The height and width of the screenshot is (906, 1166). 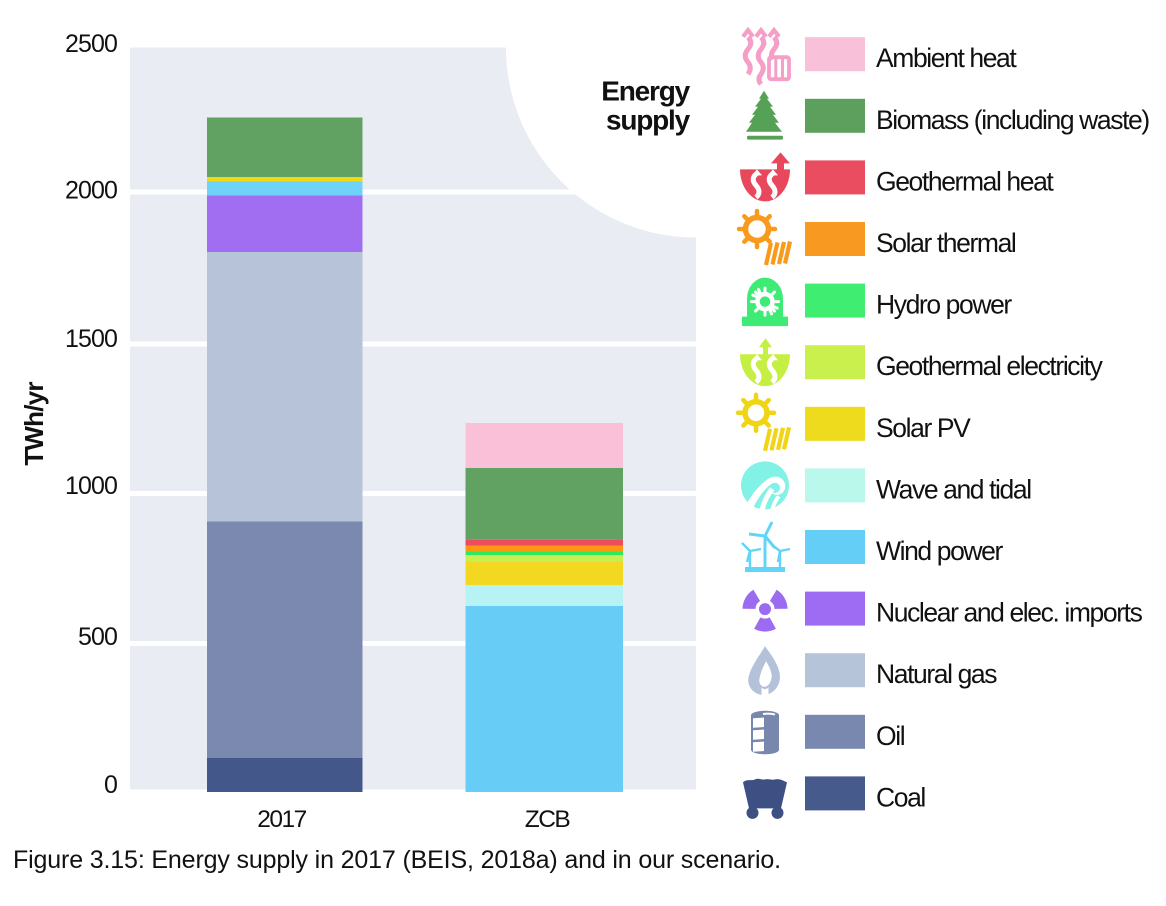 What do you see at coordinates (91, 339) in the screenshot?
I see `svg-text: 1500` at bounding box center [91, 339].